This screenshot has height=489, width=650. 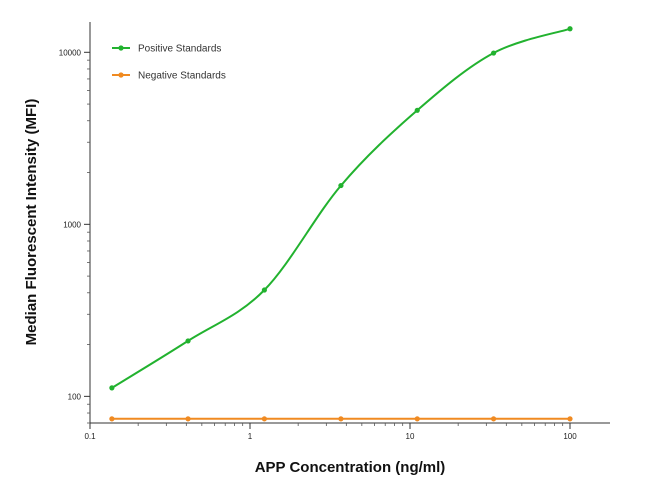 I want to click on x-tick-label: 0.1, so click(x=90, y=436).